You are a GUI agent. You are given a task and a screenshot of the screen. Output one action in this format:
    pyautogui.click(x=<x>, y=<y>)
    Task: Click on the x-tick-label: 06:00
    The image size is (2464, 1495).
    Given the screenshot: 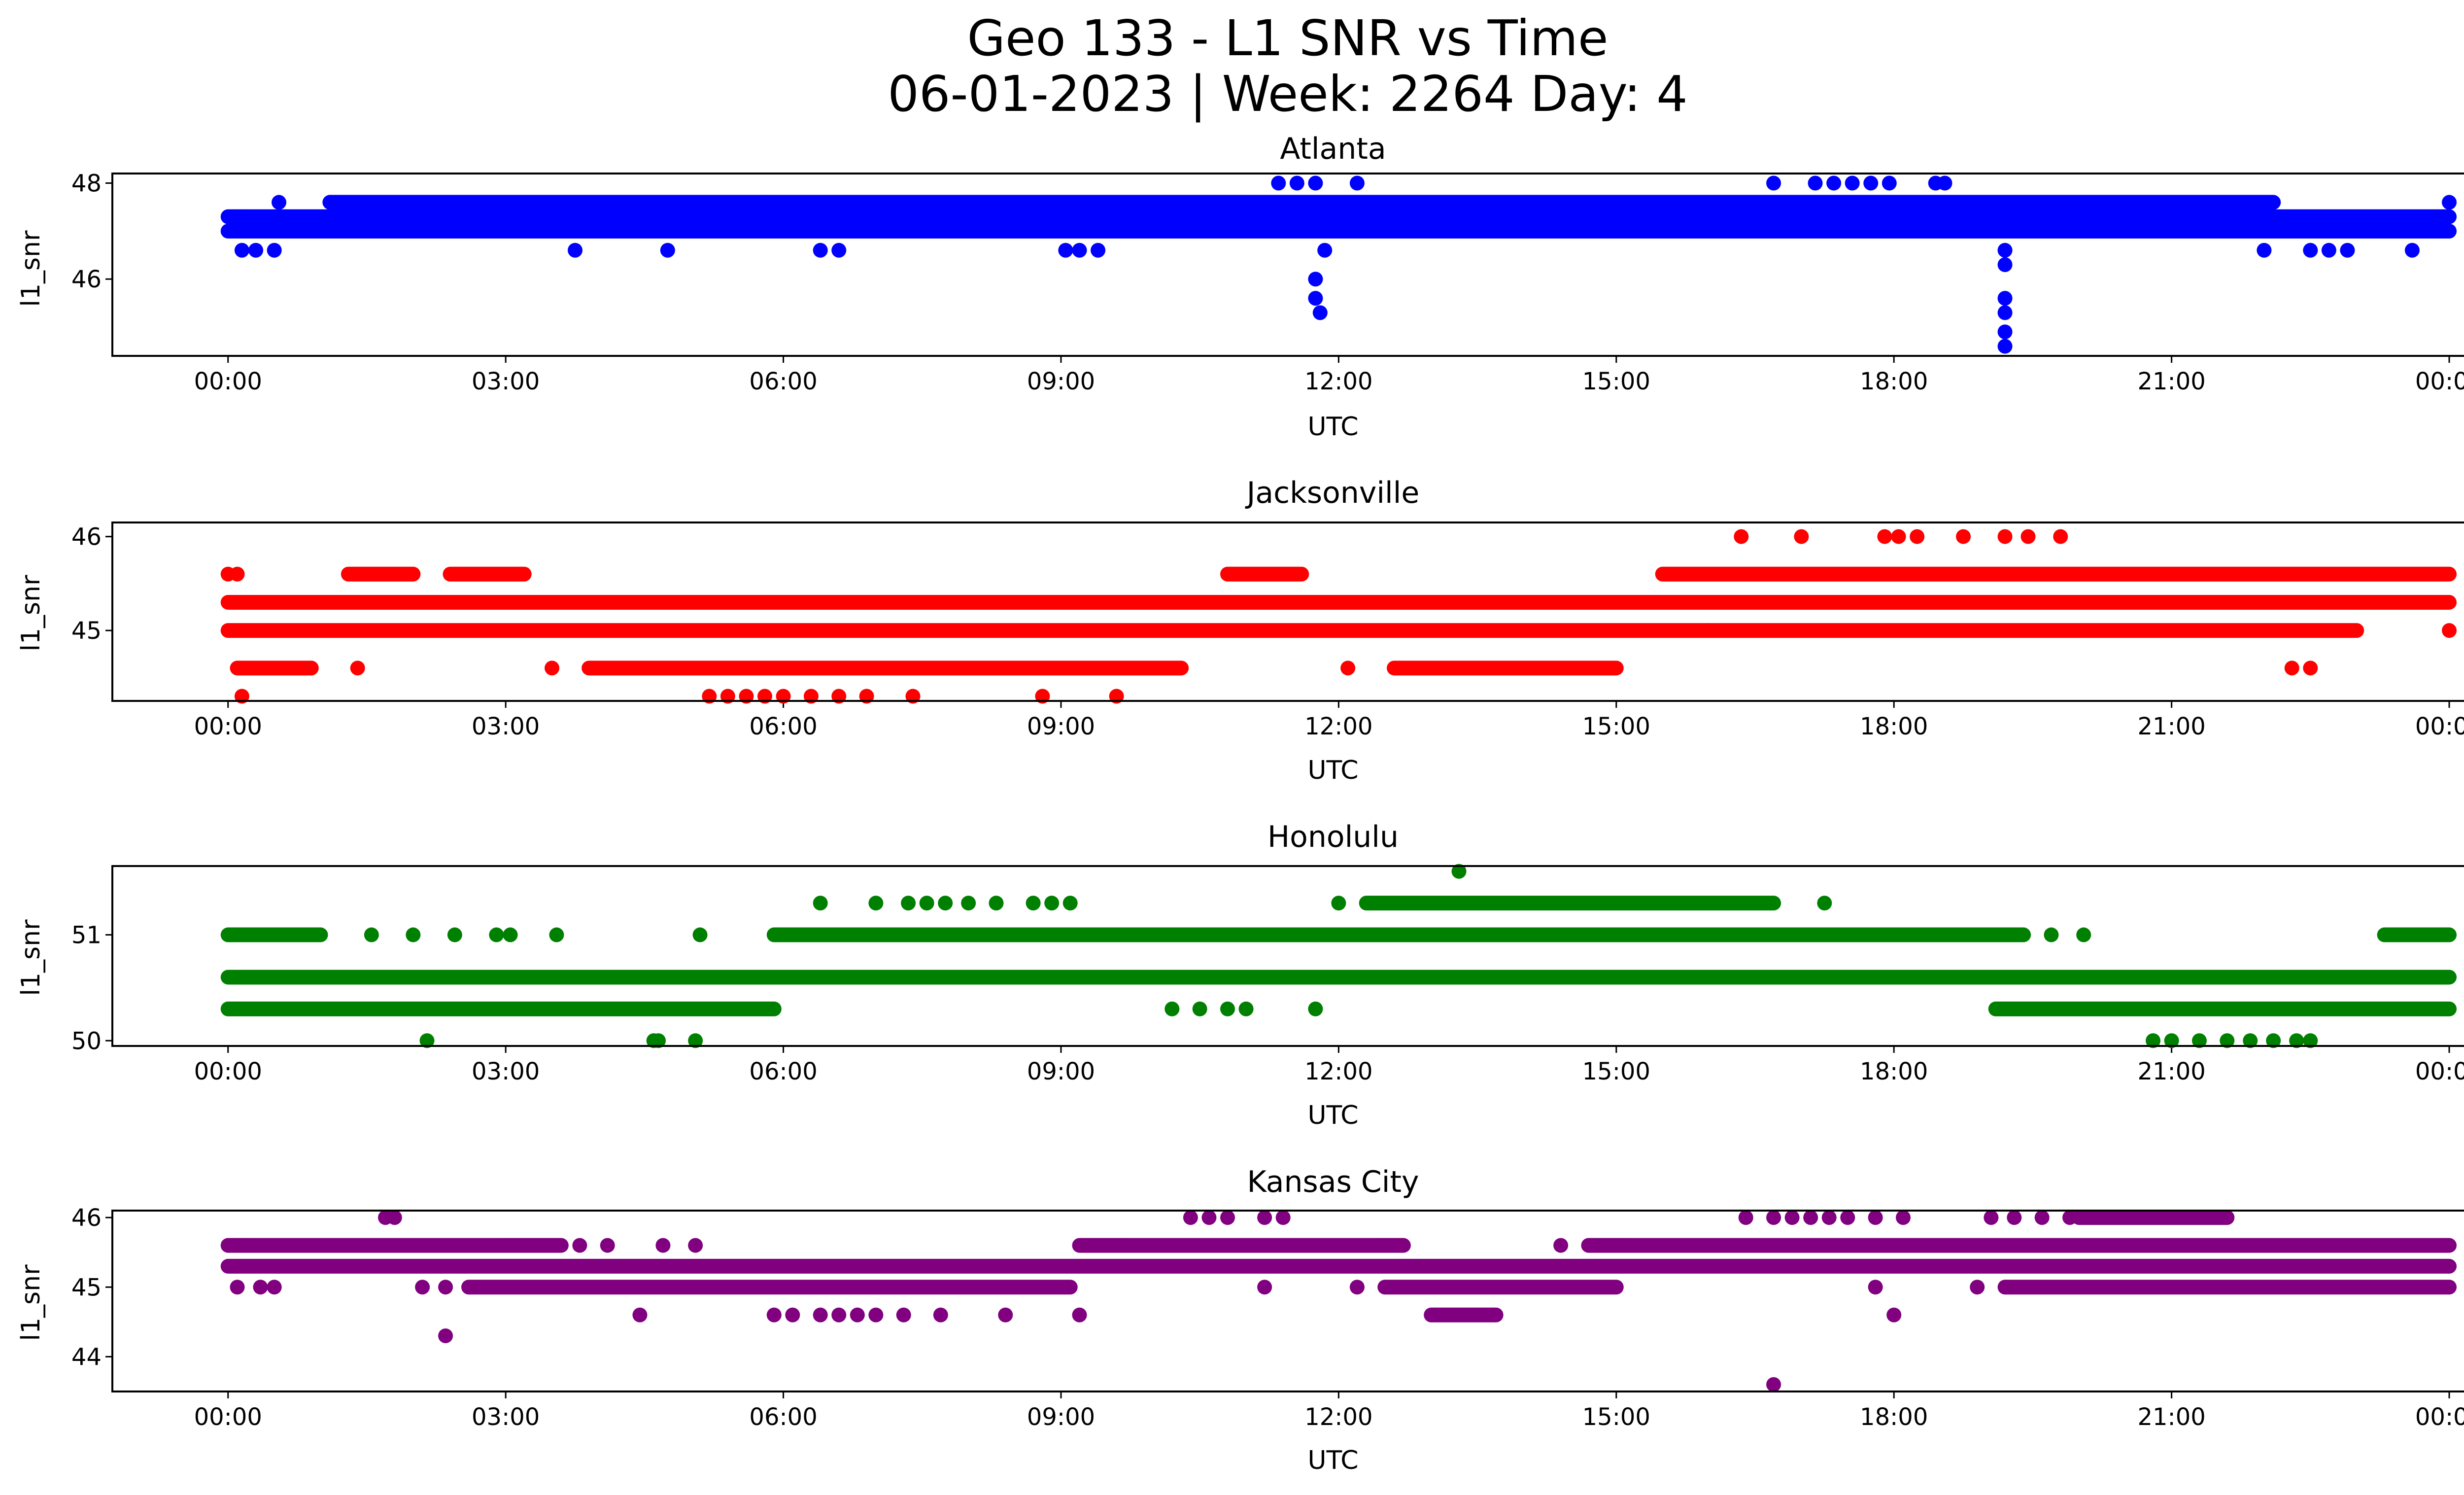 What is the action you would take?
    pyautogui.click(x=783, y=726)
    